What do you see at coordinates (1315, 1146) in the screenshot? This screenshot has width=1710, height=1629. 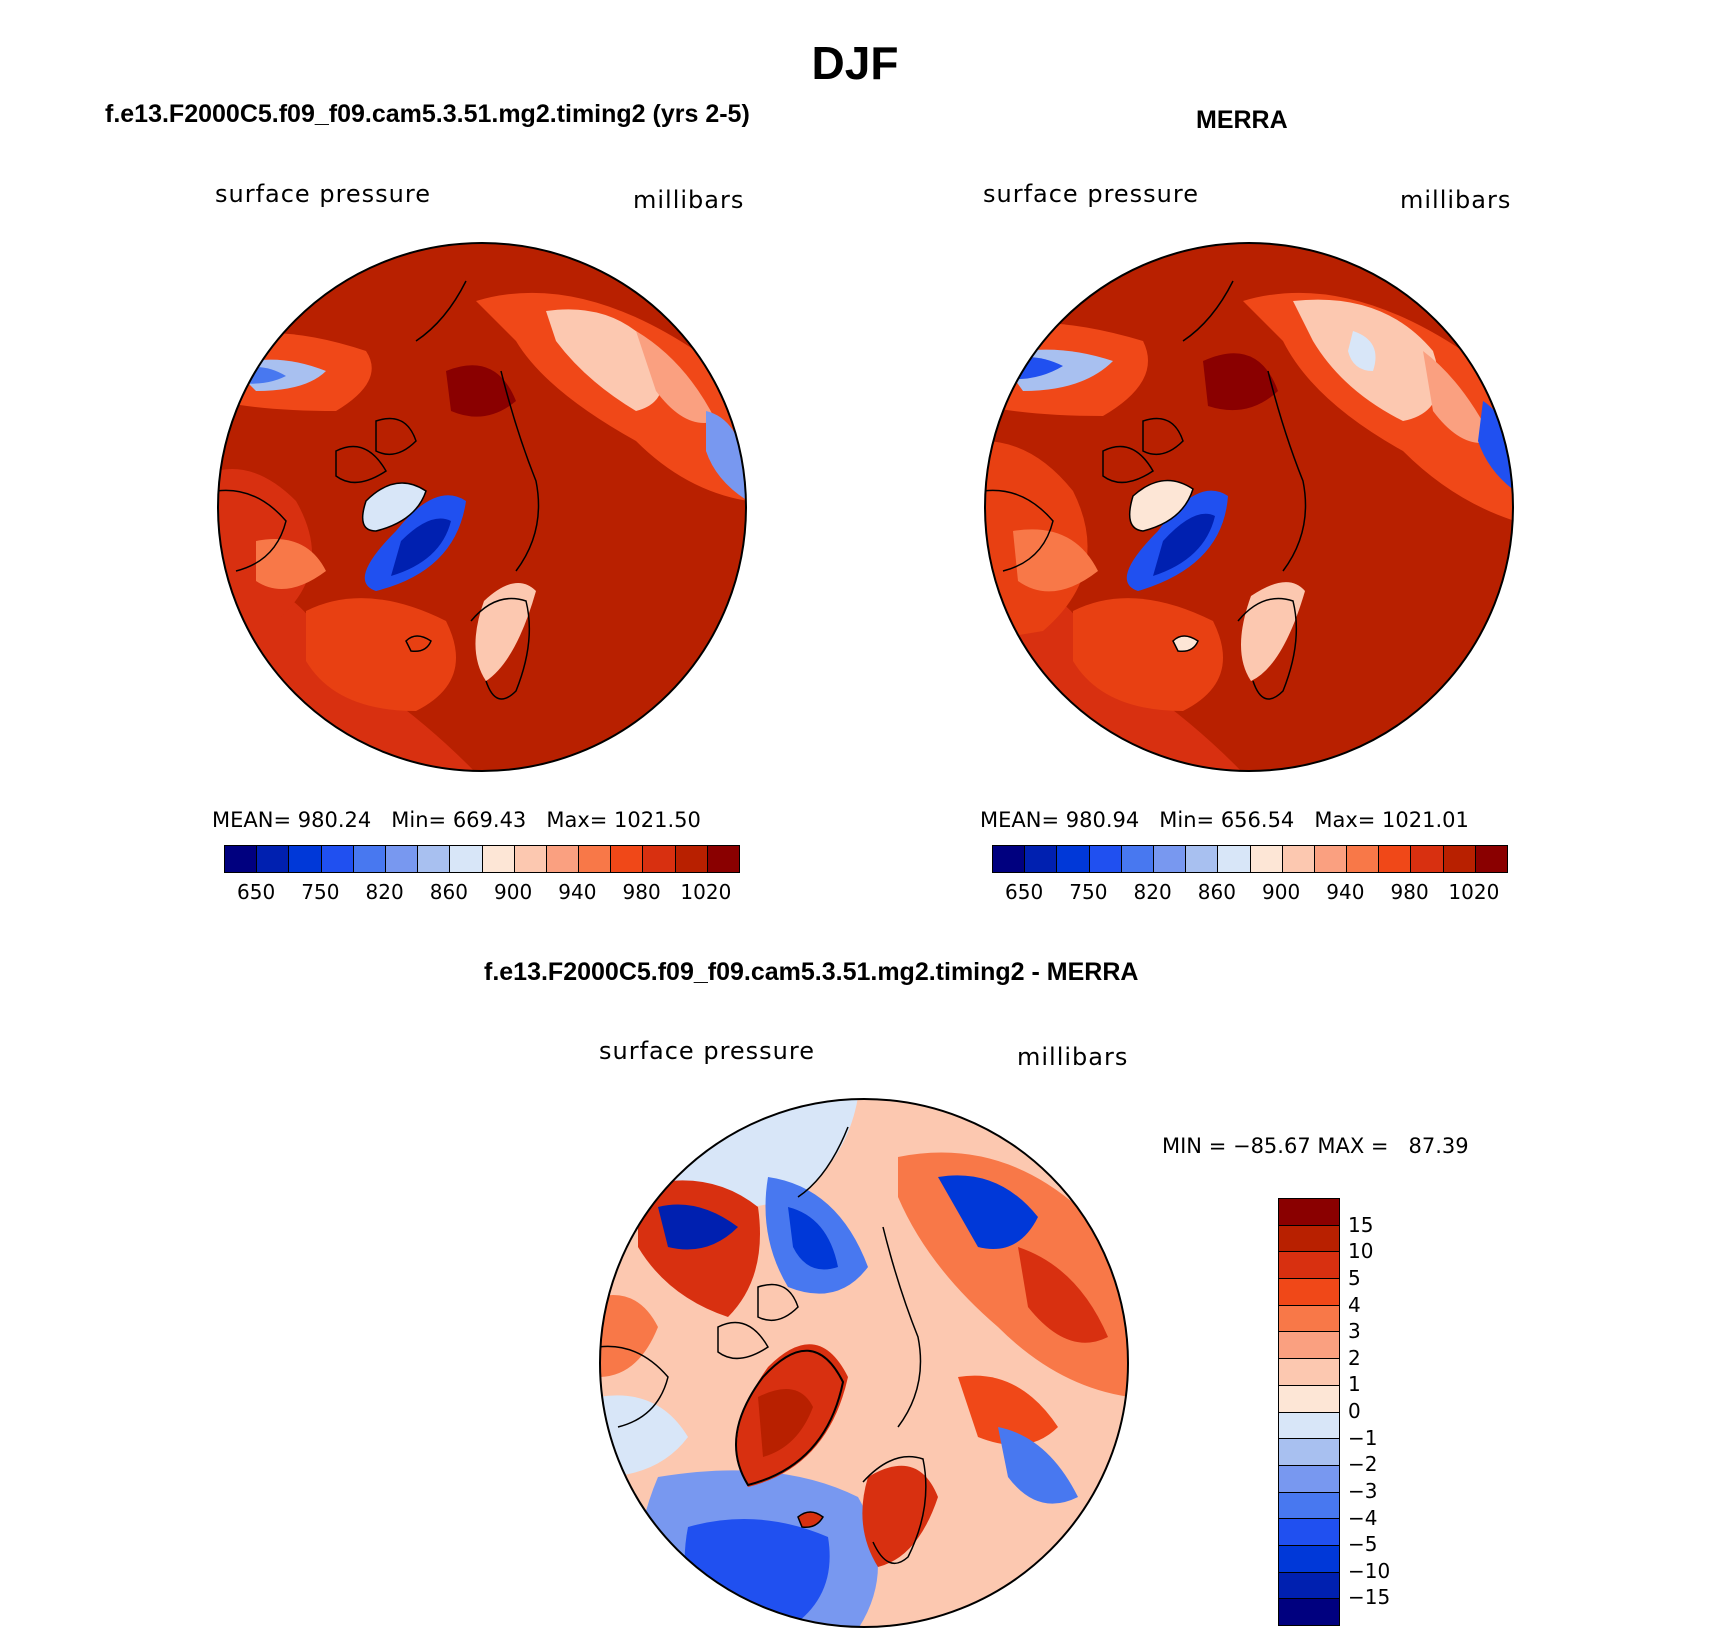 I see `diff-minmax: MIN = −85.67 MAX = 87.39` at bounding box center [1315, 1146].